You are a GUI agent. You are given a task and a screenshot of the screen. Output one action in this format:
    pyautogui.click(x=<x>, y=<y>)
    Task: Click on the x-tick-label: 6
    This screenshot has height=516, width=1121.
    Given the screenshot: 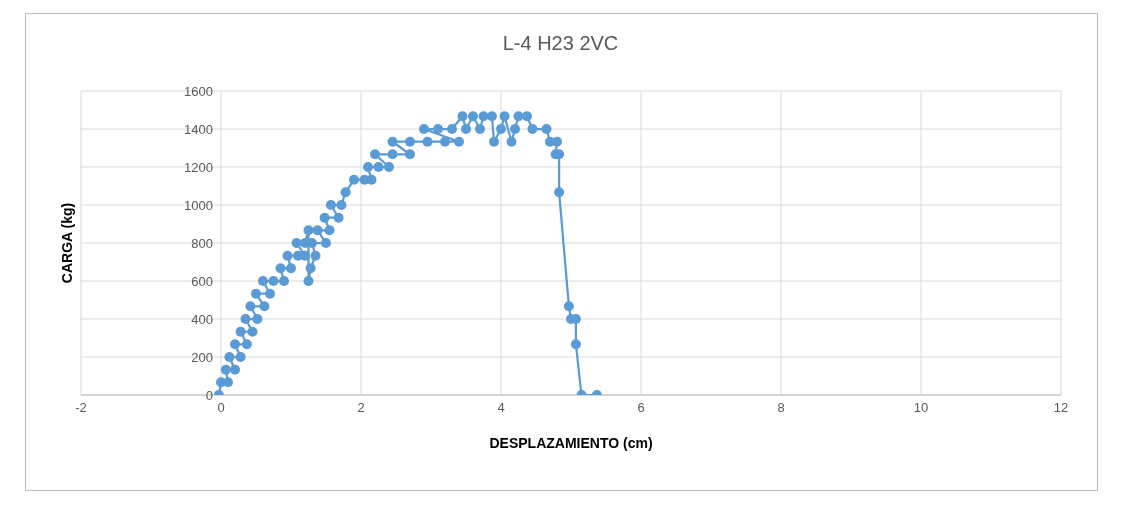 What is the action you would take?
    pyautogui.click(x=641, y=408)
    